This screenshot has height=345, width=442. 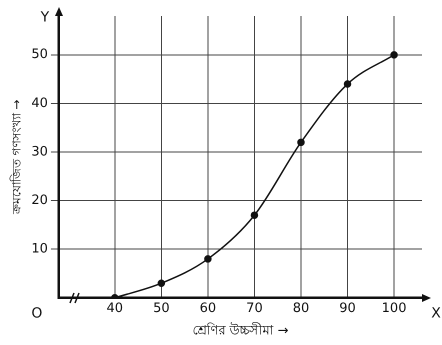 I want to click on x-tick-label: 60, so click(x=208, y=308).